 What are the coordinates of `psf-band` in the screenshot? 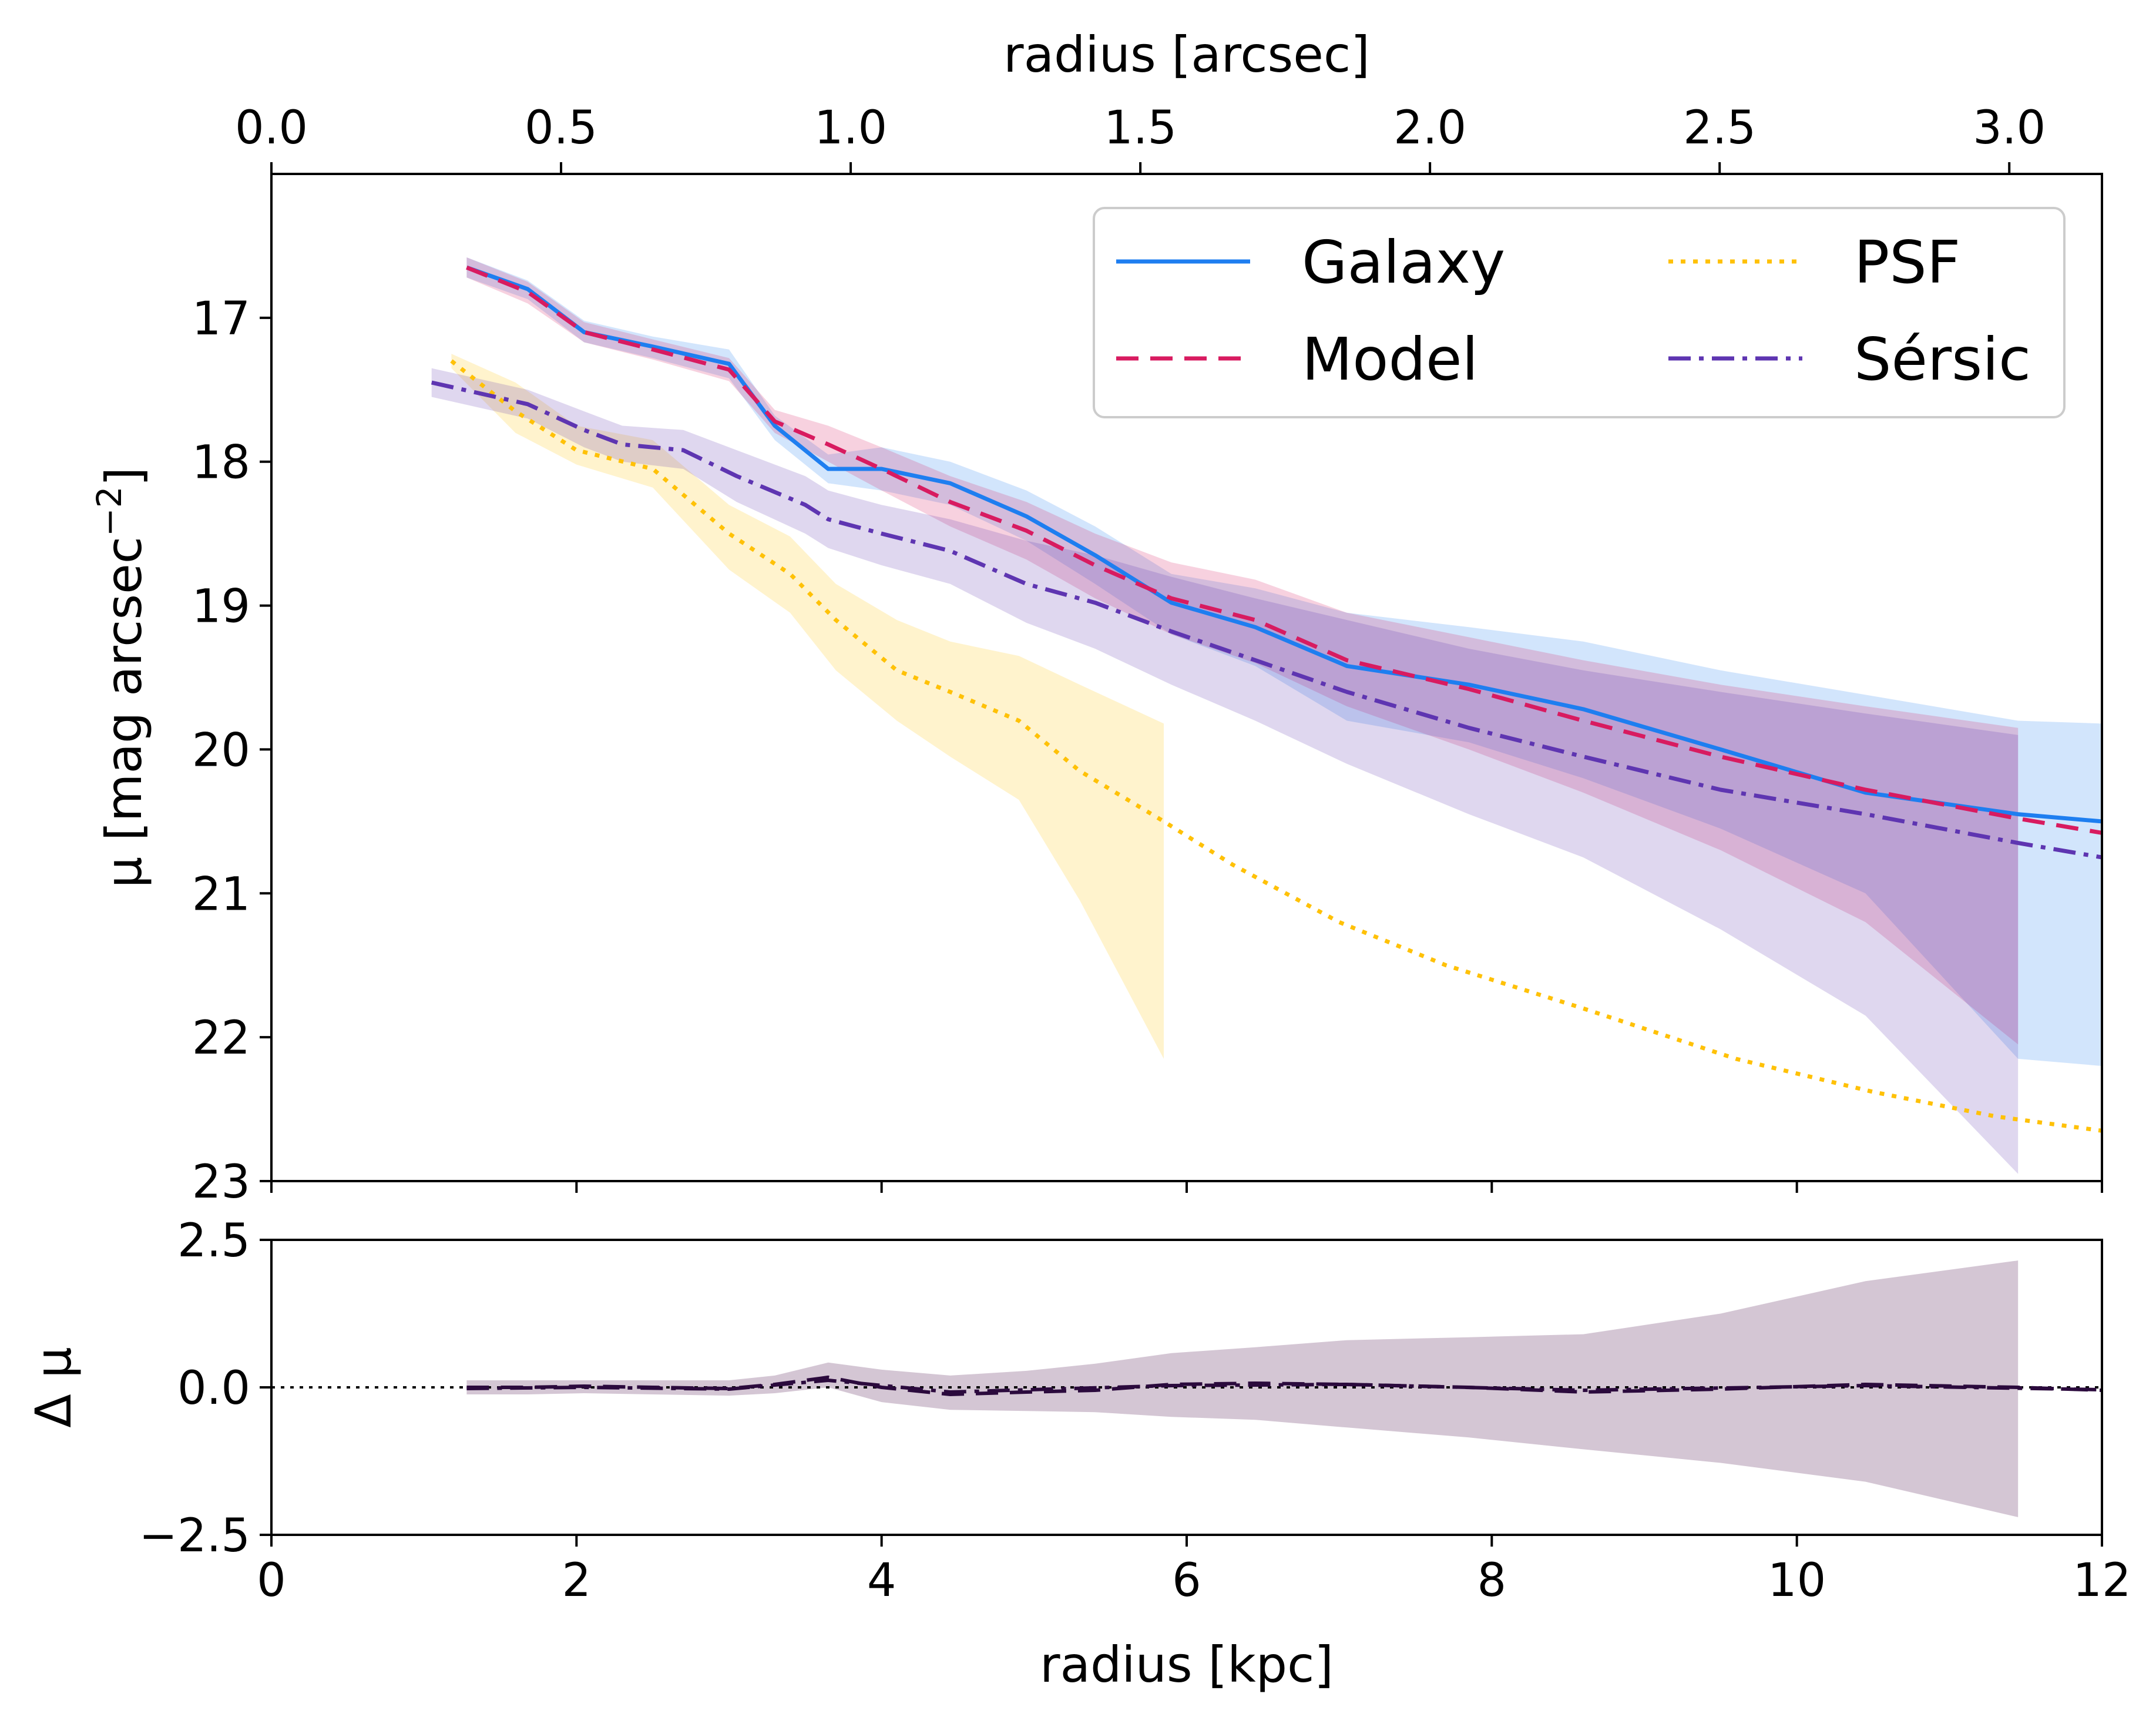 It's located at (808, 707).